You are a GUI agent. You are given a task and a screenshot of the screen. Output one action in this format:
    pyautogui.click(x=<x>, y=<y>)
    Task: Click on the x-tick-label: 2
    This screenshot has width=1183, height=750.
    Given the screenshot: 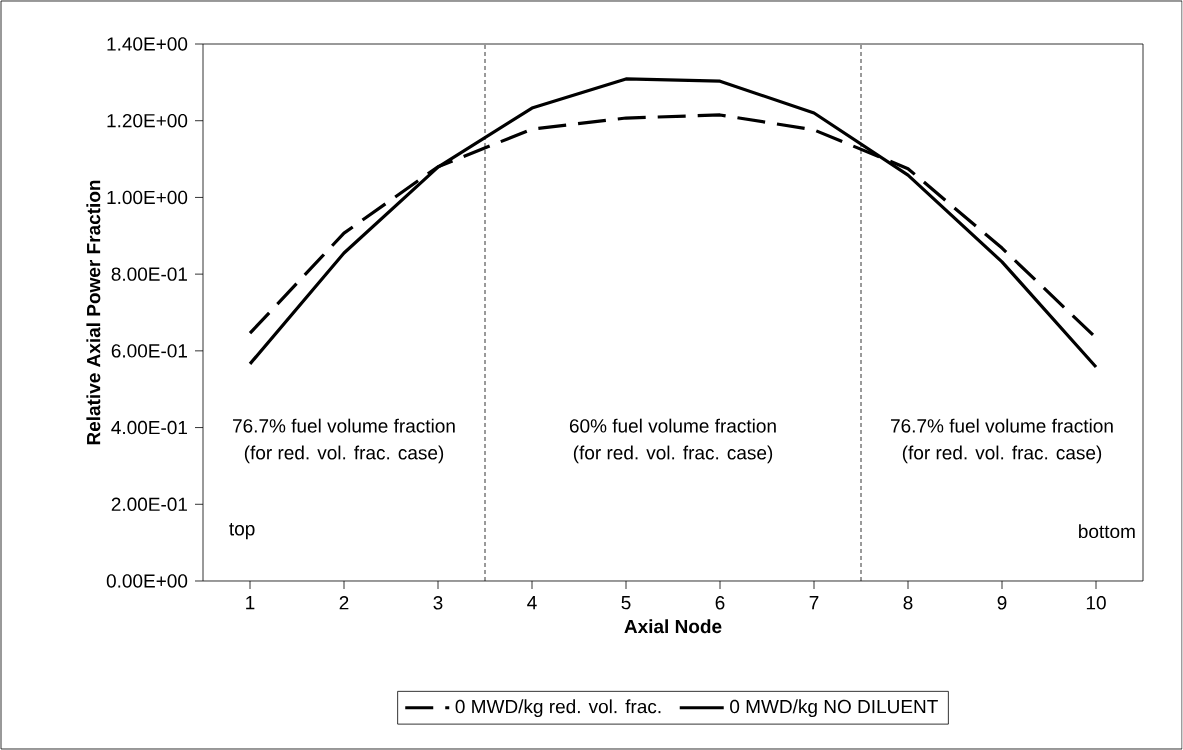 What is the action you would take?
    pyautogui.click(x=344, y=603)
    